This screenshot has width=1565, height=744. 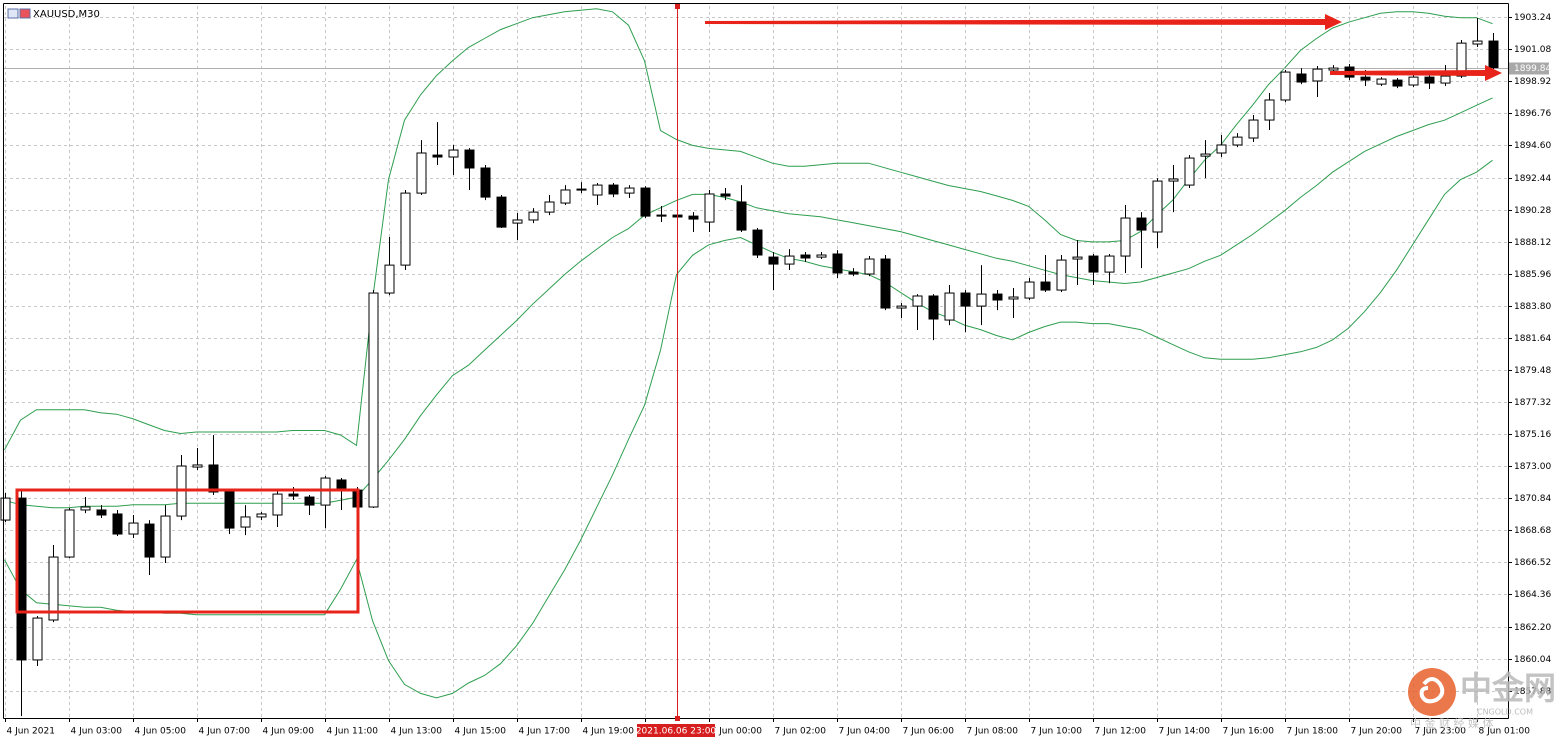 I want to click on x-tick-label: 7 Jun 08:00, so click(x=993, y=732).